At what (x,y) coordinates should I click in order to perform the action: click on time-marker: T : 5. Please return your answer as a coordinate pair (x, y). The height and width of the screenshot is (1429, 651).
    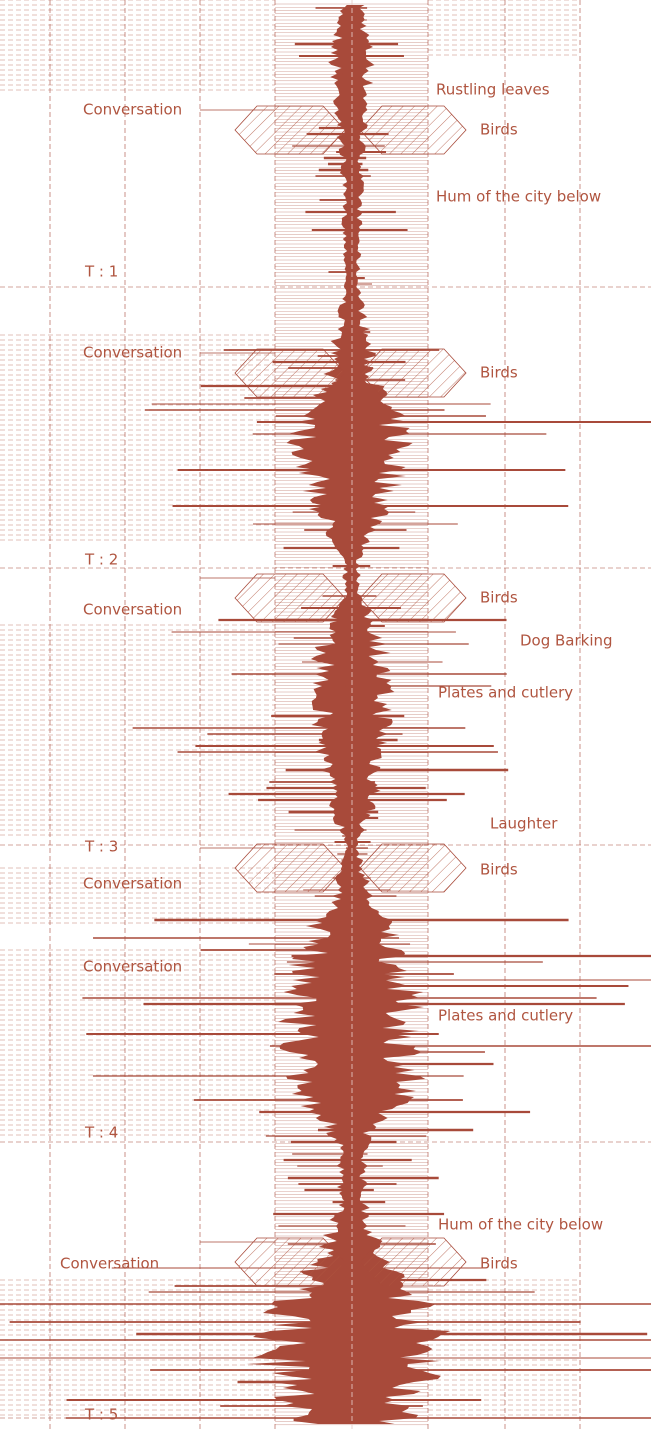
    Looking at the image, I should click on (101, 1415).